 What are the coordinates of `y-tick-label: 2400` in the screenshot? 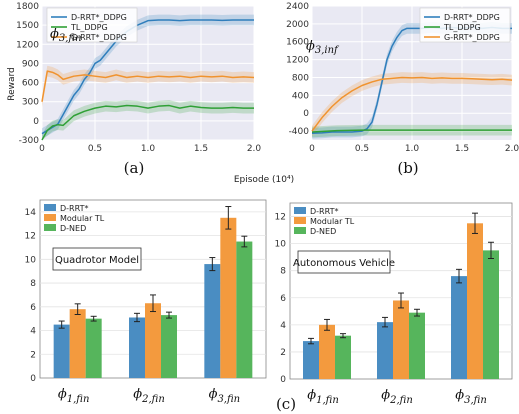 It's located at (297, 7).